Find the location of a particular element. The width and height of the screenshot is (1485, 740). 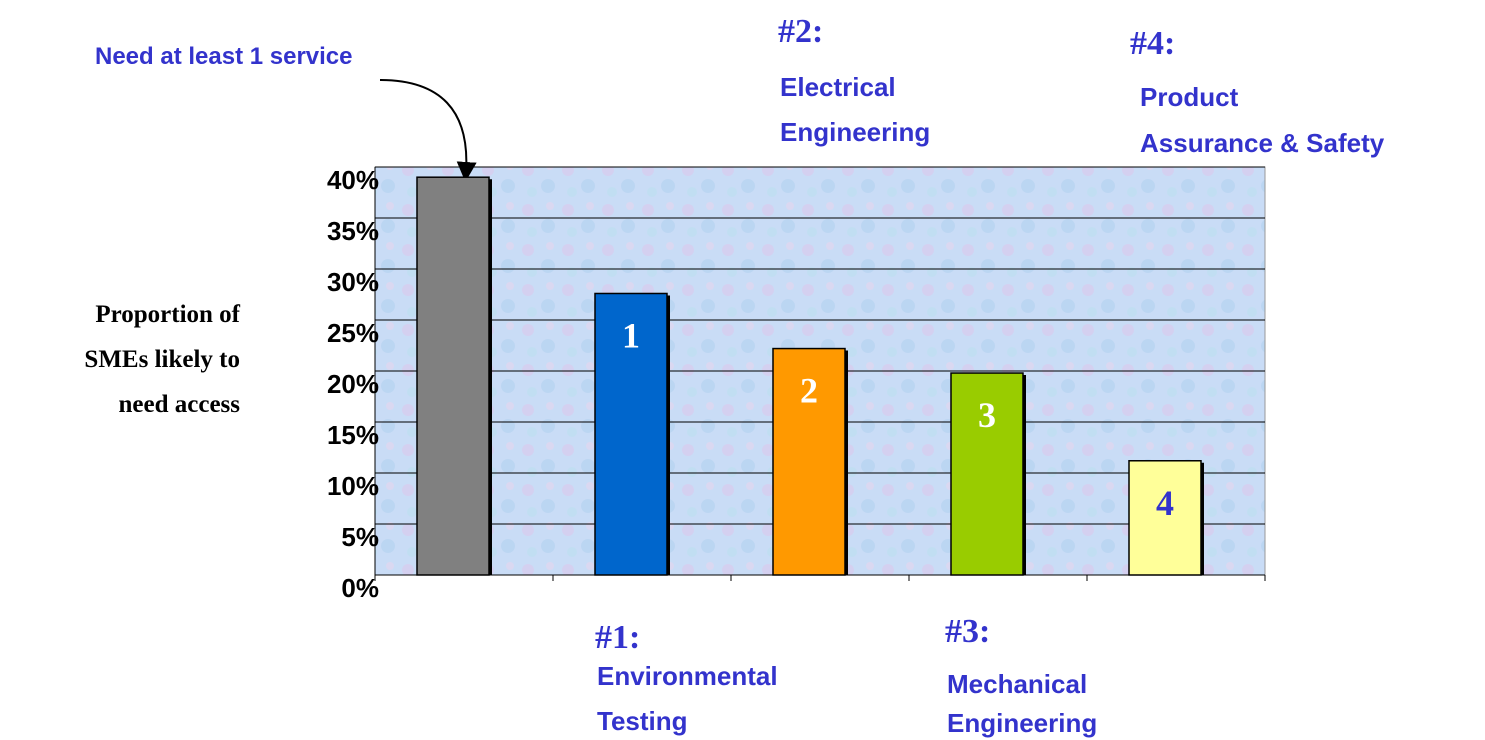

rank-label: #2: is located at coordinates (800, 31).